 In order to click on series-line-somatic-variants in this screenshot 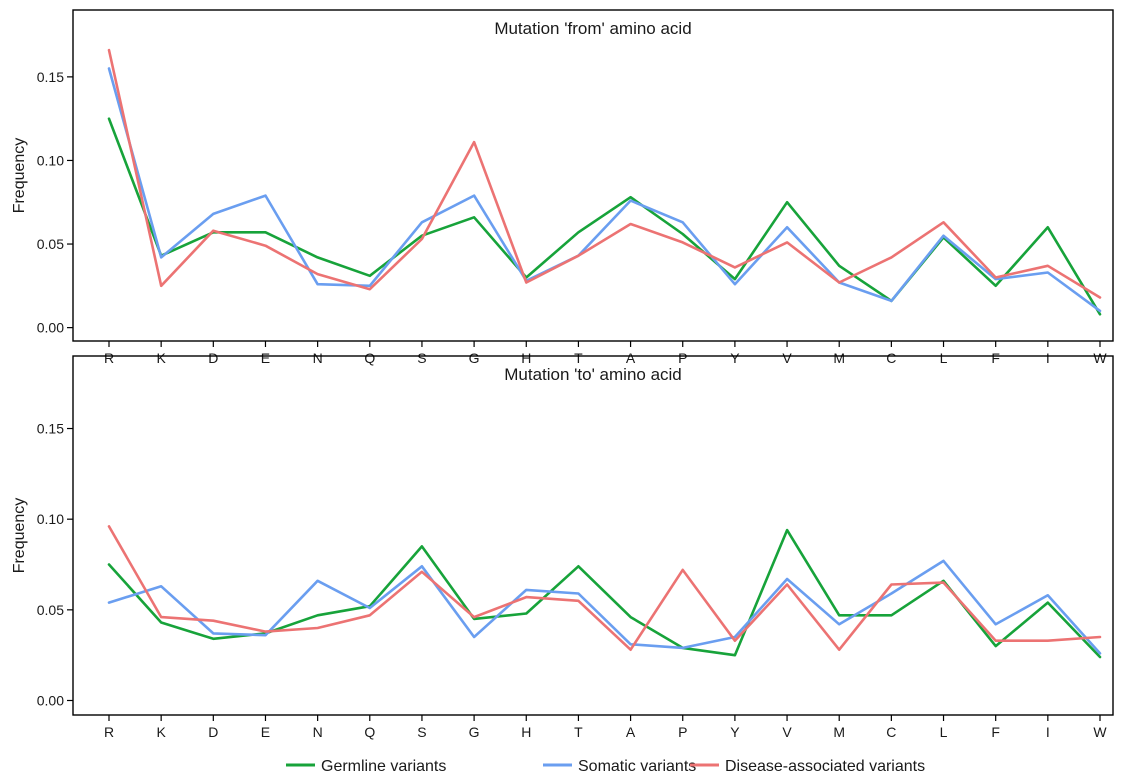, I will do `click(604, 607)`.